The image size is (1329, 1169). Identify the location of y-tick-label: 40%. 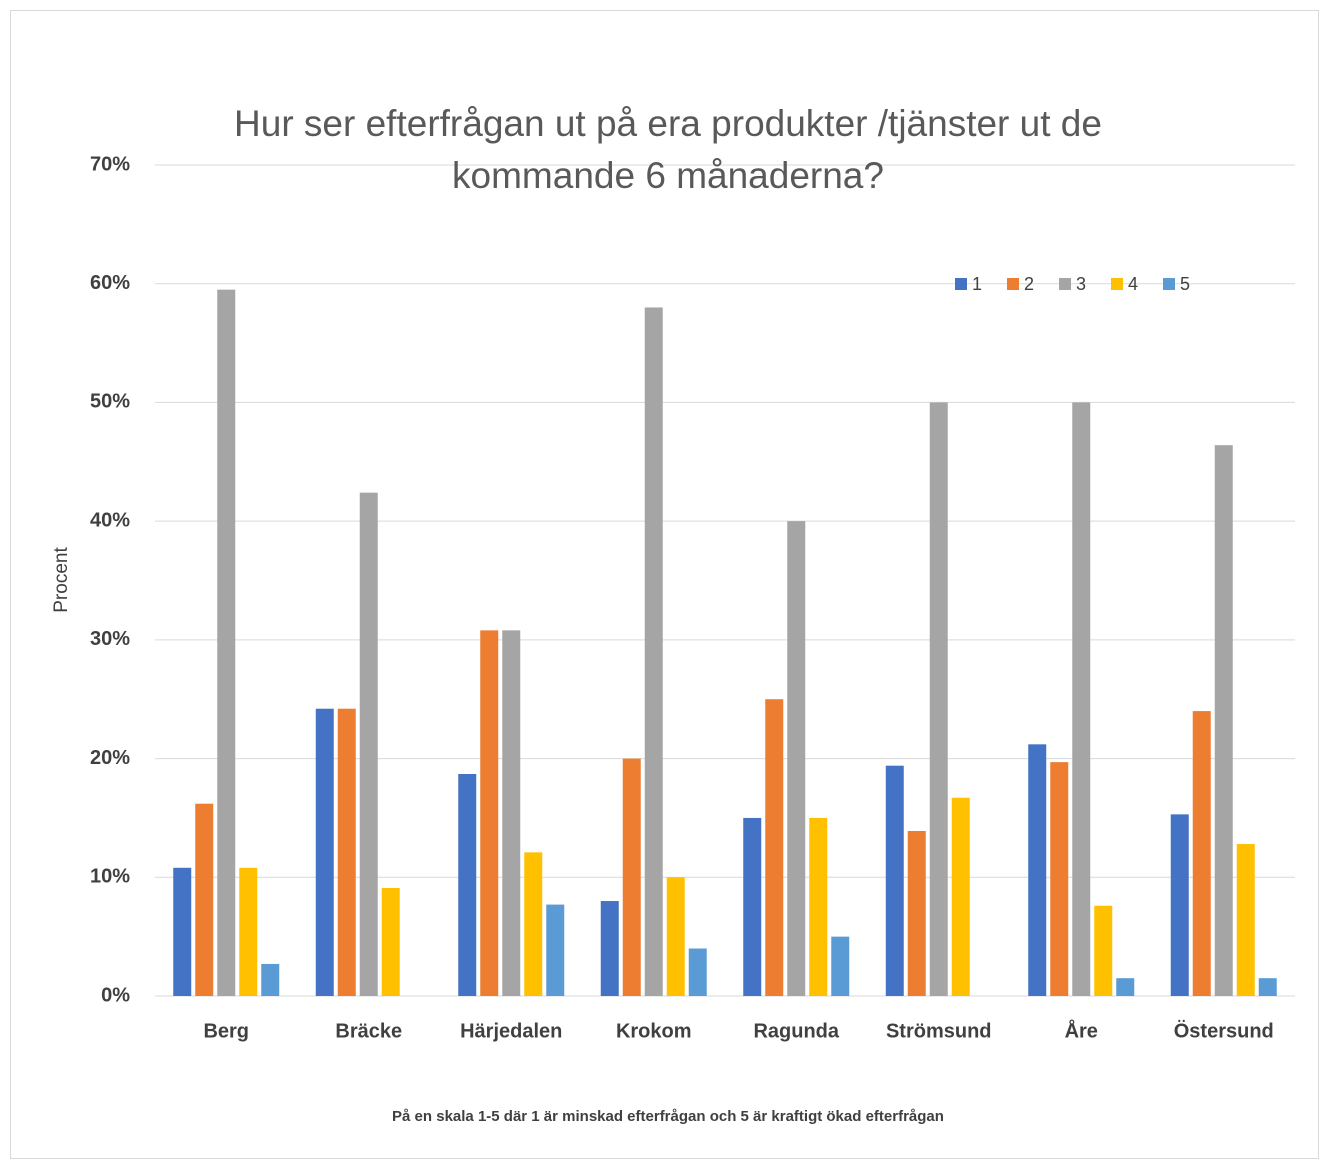
(110, 520).